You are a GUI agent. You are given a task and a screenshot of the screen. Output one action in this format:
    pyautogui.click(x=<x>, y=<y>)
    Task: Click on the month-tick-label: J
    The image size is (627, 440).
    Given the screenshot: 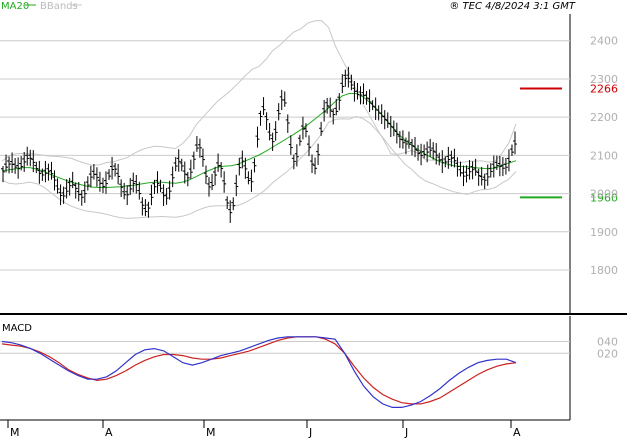 What is the action you would take?
    pyautogui.click(x=406, y=432)
    